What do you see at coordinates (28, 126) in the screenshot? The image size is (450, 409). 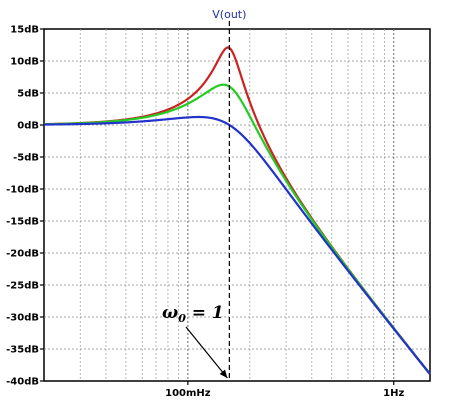 I see `y-tick-label: 0dB` at bounding box center [28, 126].